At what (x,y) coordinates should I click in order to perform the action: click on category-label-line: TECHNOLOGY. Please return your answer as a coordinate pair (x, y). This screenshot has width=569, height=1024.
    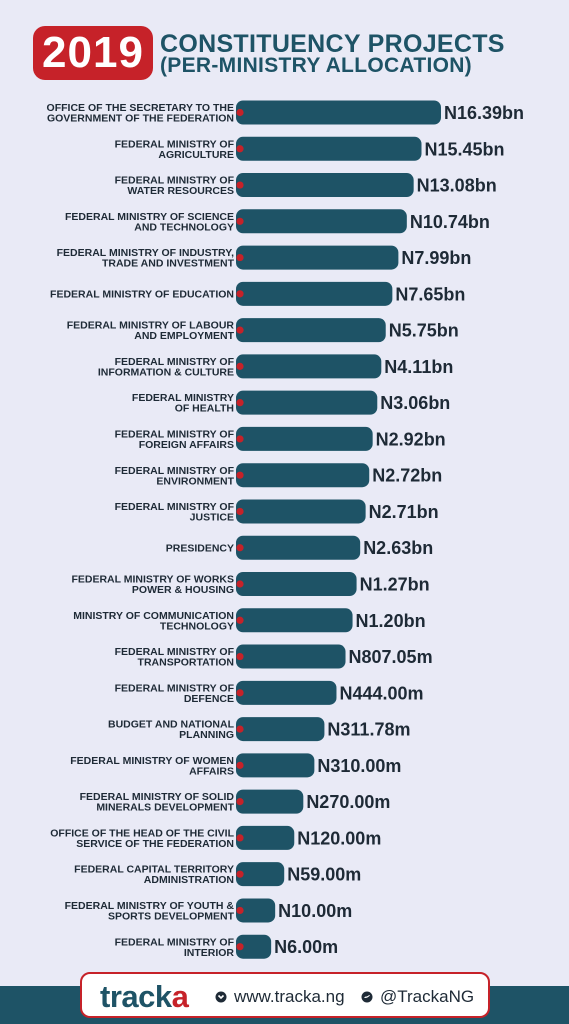
    Looking at the image, I should click on (197, 626).